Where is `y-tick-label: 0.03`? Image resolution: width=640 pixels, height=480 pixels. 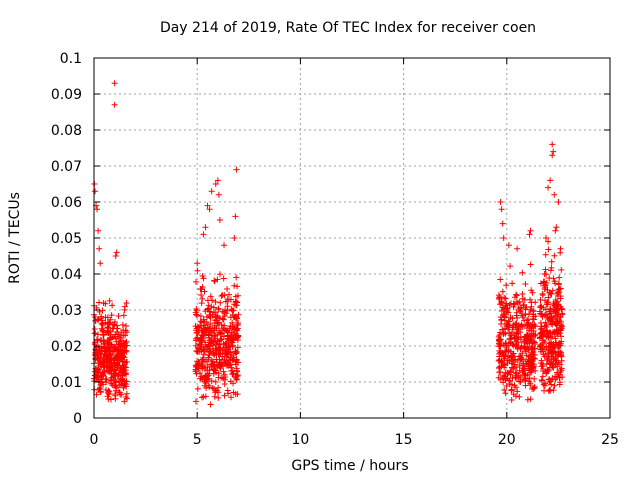
y-tick-label: 0.03 is located at coordinates (66, 311).